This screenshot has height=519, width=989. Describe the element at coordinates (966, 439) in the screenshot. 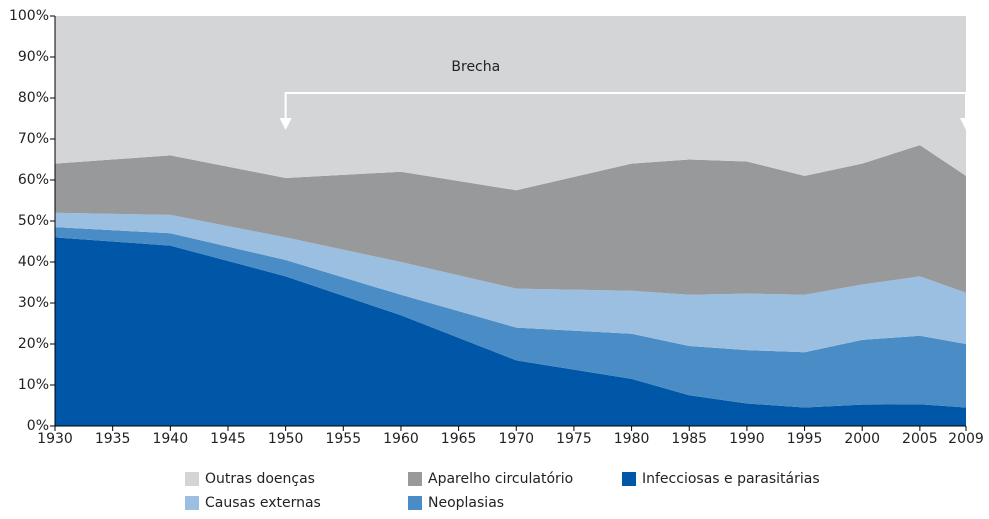

I see `x-tick-label: 2009` at that location.